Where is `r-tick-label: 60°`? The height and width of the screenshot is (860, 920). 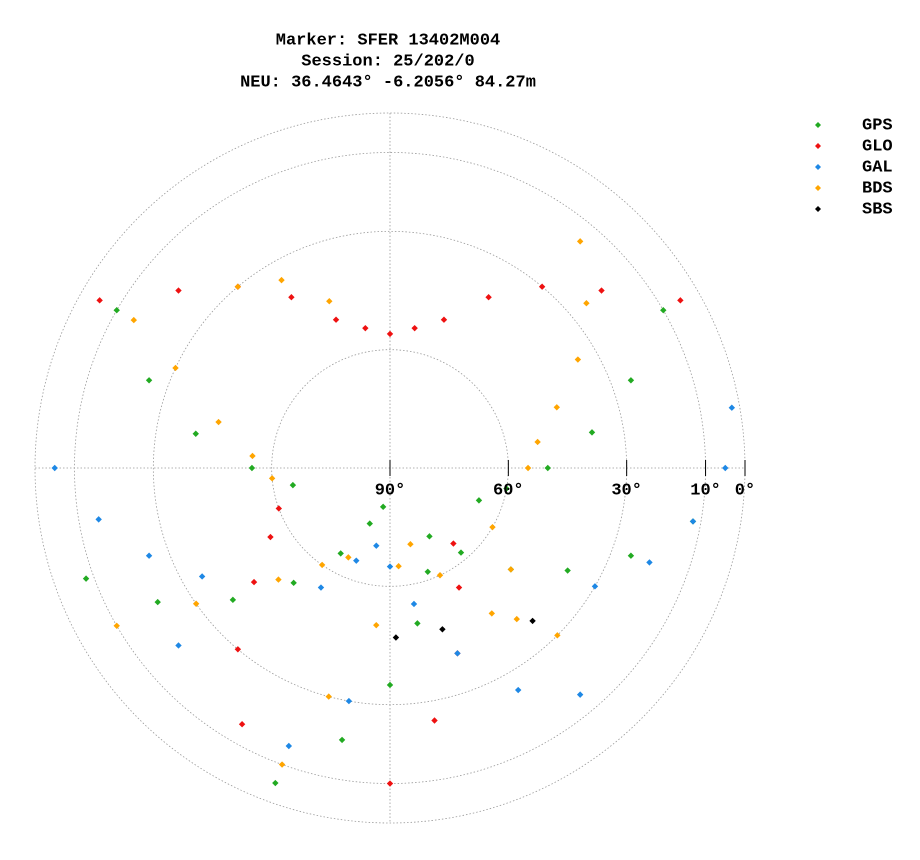 r-tick-label: 60° is located at coordinates (508, 490).